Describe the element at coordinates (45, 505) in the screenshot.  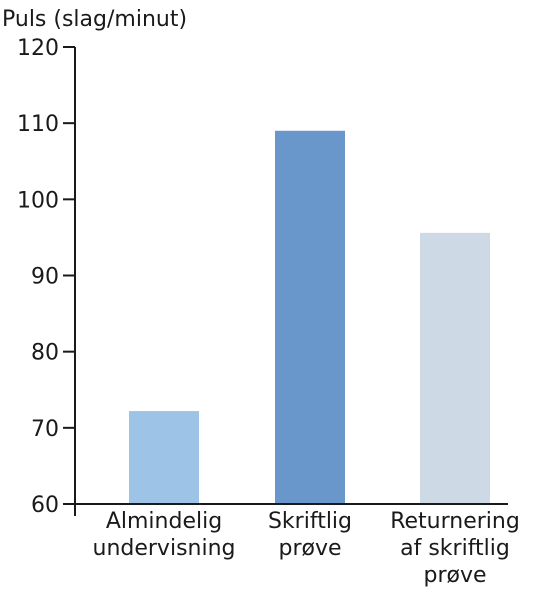
I see `y-tick-label: 60` at that location.